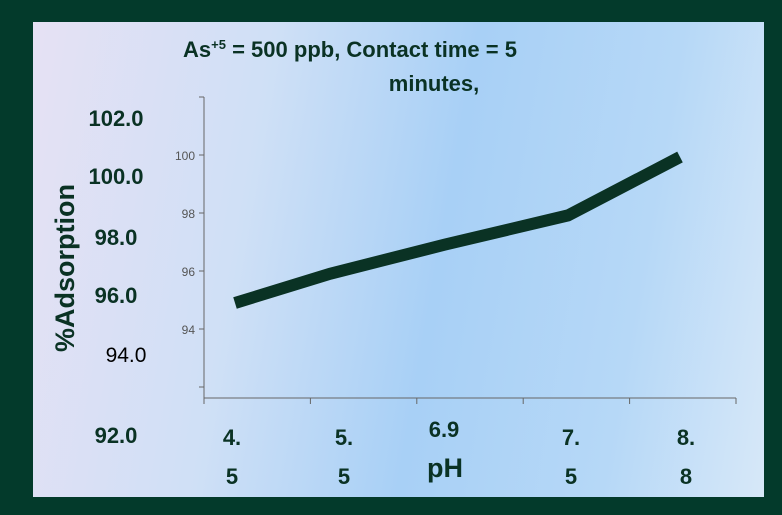  I want to click on x-tick-label: 4., so click(232, 437).